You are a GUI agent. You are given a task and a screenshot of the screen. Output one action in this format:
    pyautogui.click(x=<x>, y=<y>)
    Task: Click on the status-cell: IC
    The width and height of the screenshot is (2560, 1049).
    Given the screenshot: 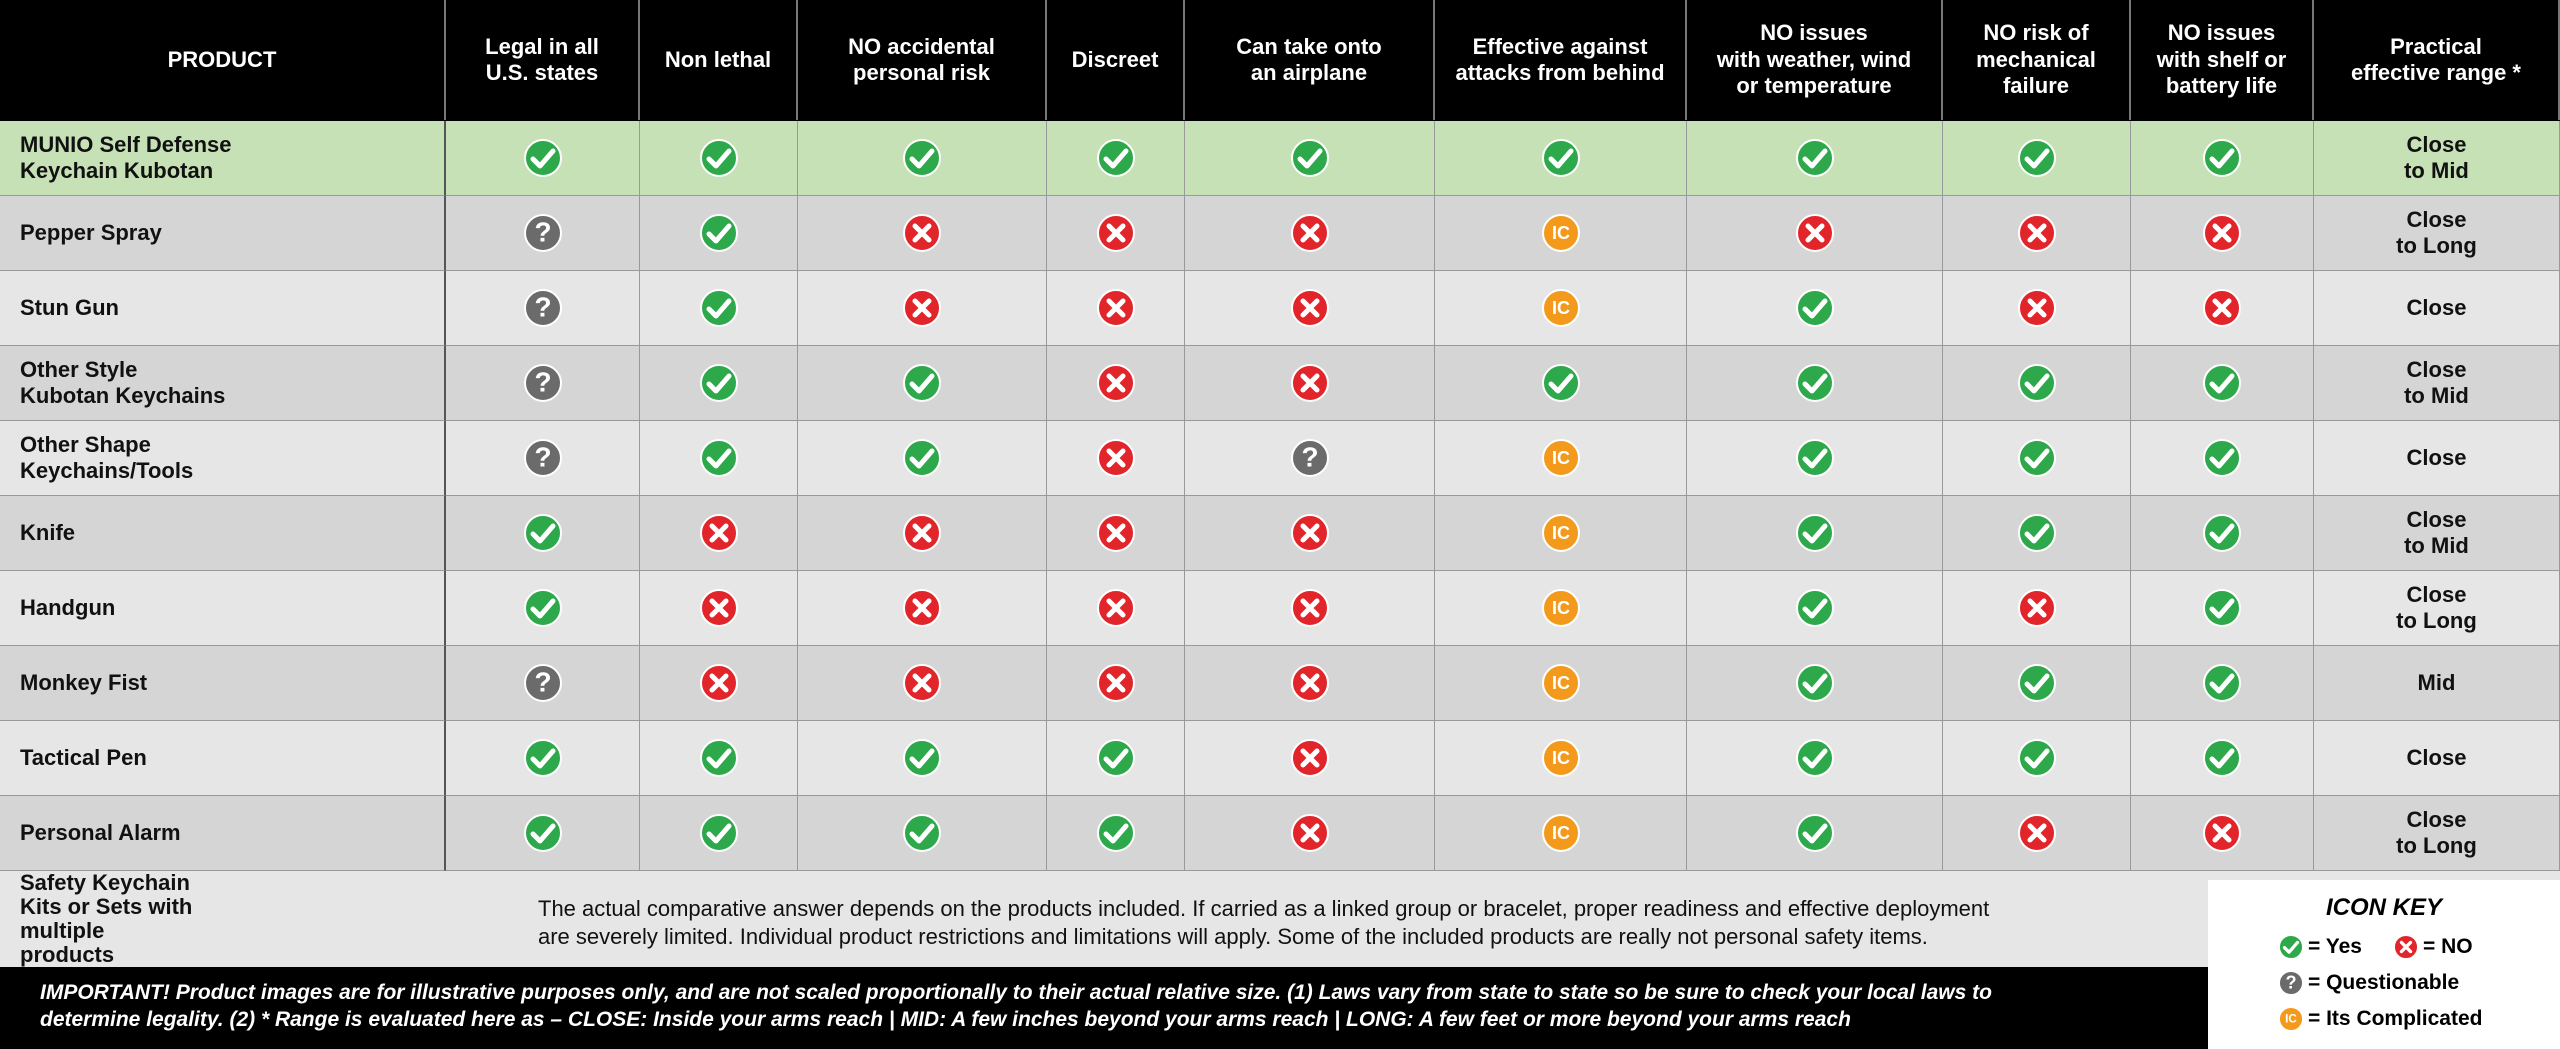 What is the action you would take?
    pyautogui.click(x=1561, y=458)
    